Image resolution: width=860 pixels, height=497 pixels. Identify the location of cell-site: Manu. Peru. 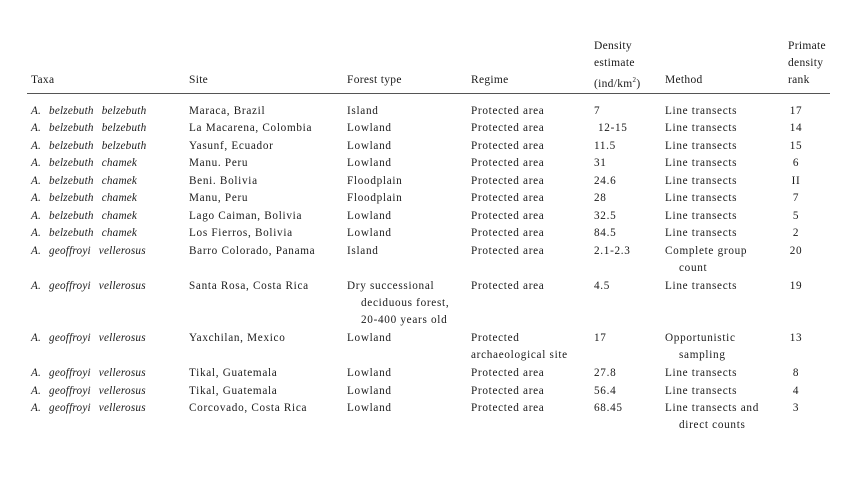
(219, 163).